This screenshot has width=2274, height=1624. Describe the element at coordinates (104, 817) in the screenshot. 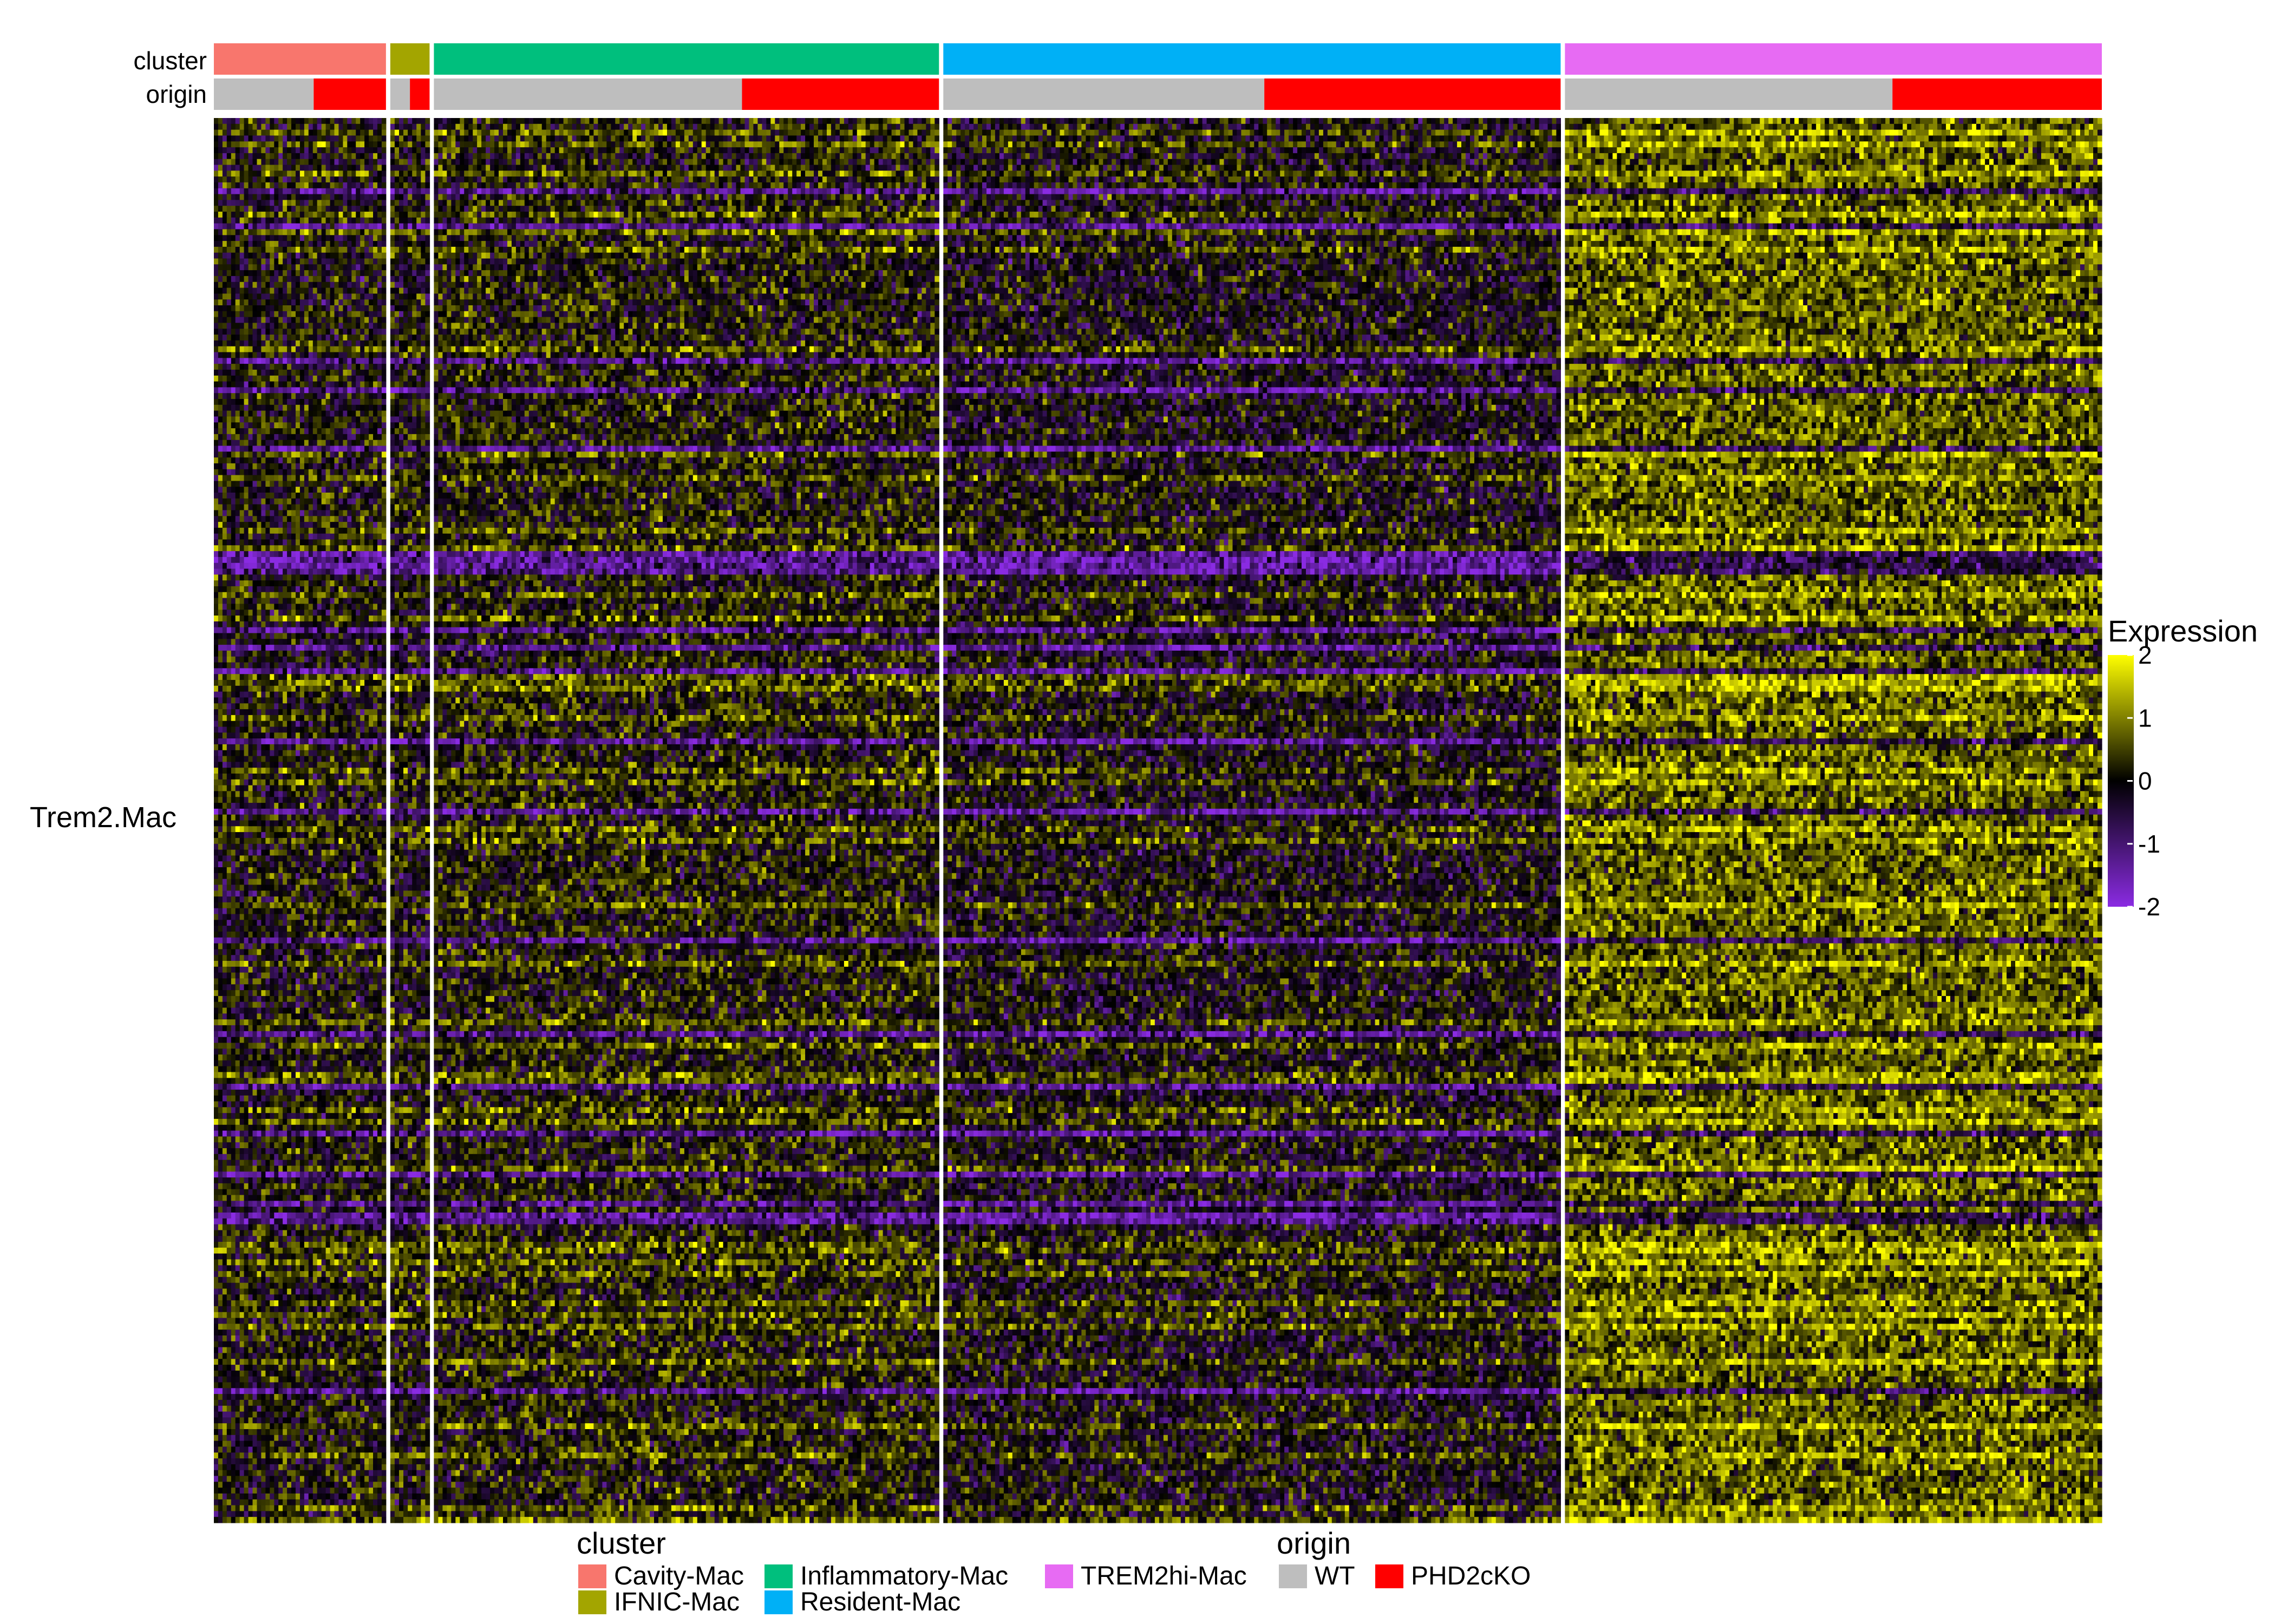

I see `row-group-label: Trem2.Mac` at that location.